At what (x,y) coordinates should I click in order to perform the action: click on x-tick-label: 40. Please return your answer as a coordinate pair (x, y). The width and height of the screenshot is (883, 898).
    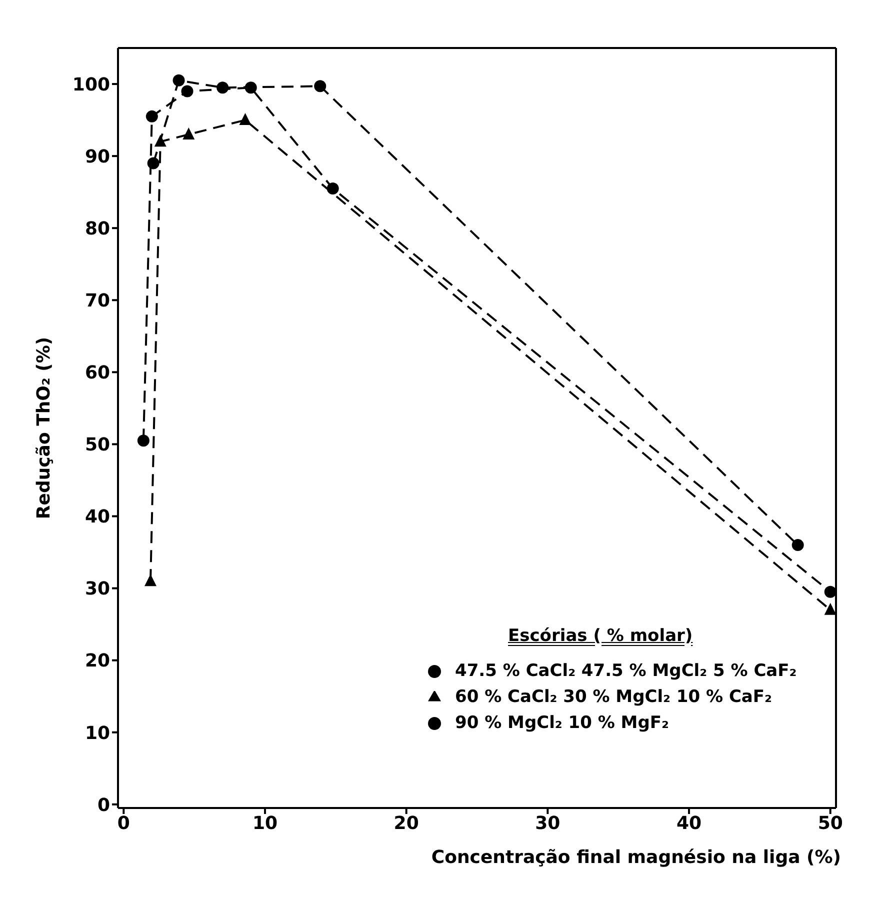
    Looking at the image, I should click on (689, 823).